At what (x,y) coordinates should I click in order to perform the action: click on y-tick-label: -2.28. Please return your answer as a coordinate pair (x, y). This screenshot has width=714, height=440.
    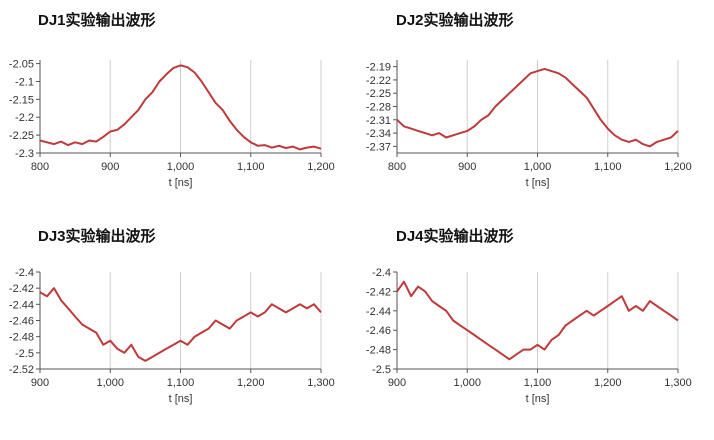
    Looking at the image, I should click on (378, 108).